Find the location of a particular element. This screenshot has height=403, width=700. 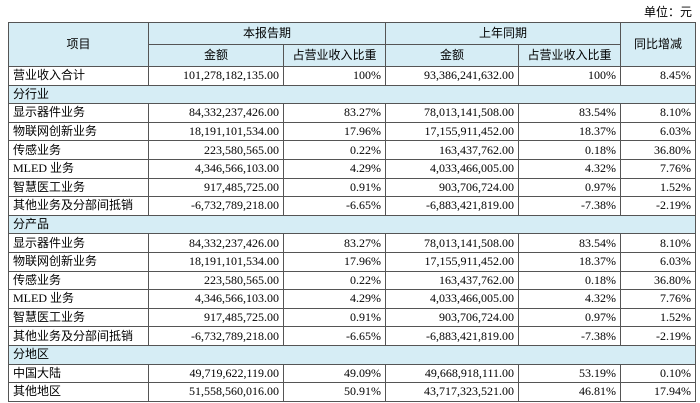

number-cell: 0.10% is located at coordinates (658, 373).